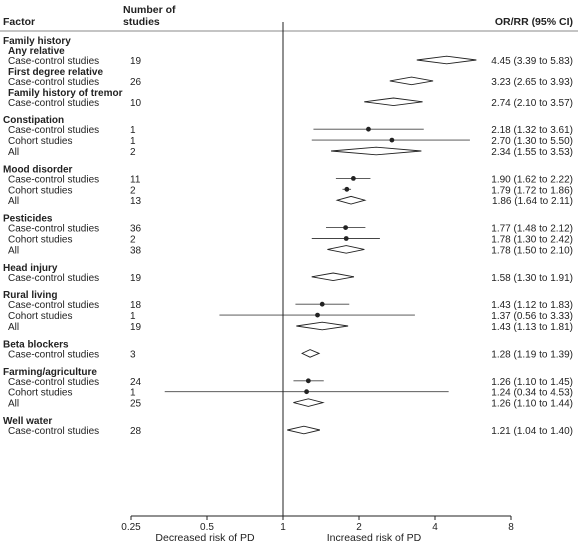  What do you see at coordinates (133, 354) in the screenshot?
I see `study-count: 3` at bounding box center [133, 354].